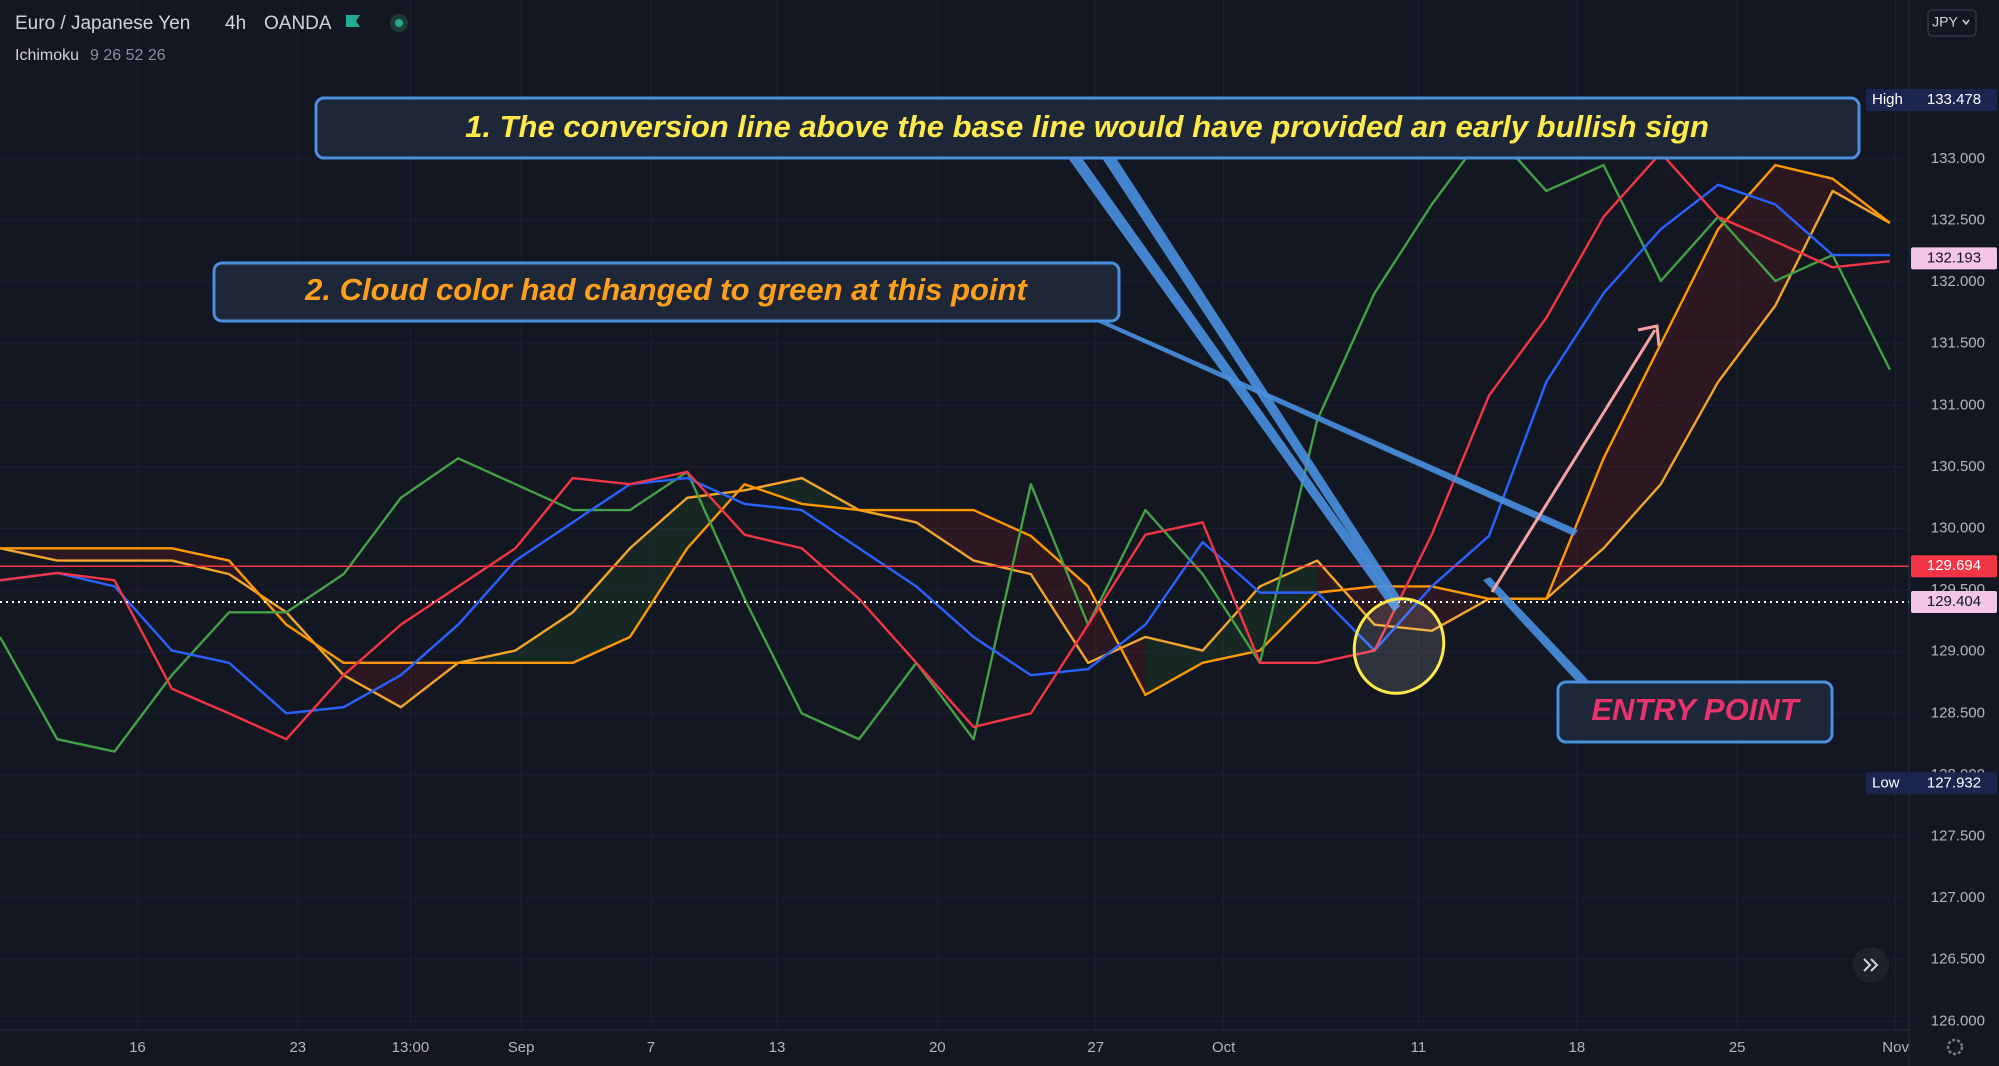 This screenshot has width=1999, height=1066. I want to click on chevron, so click(1966, 22).